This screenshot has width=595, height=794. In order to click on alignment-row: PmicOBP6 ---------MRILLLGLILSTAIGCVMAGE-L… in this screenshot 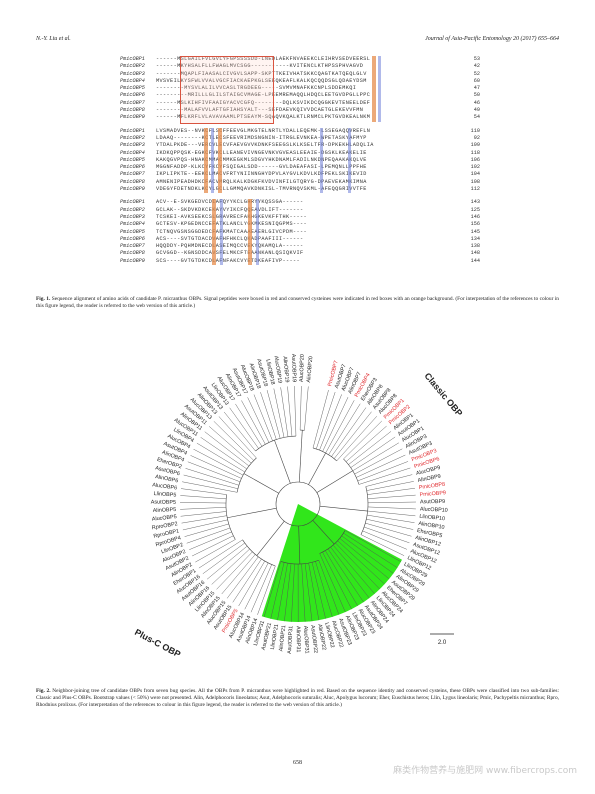, I will do `click(300, 95)`.